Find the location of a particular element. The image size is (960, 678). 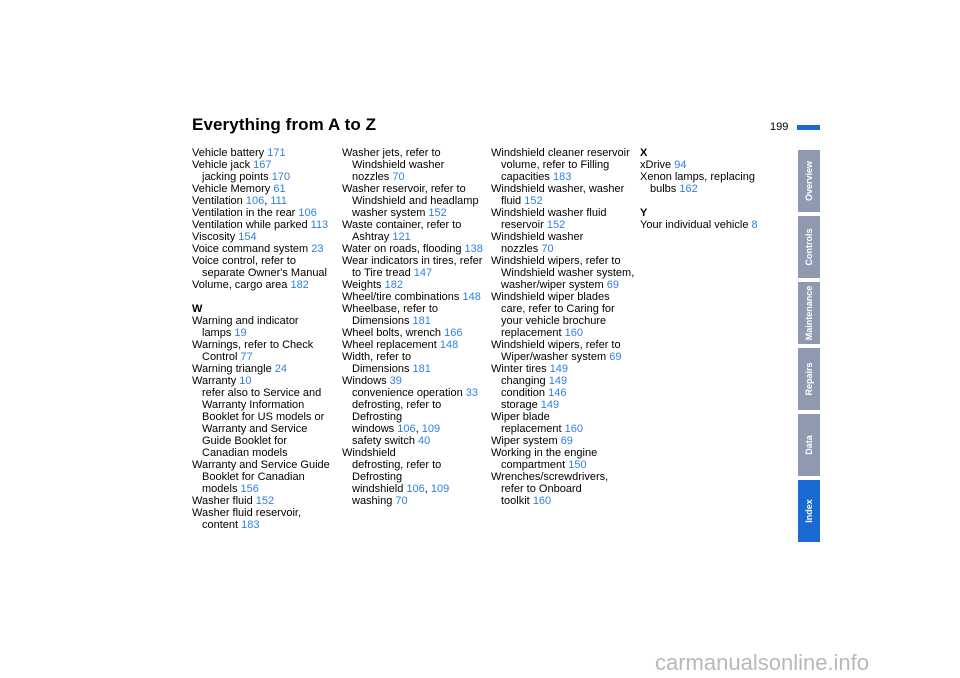

index-entry: replacement 160 is located at coordinates (562, 333).